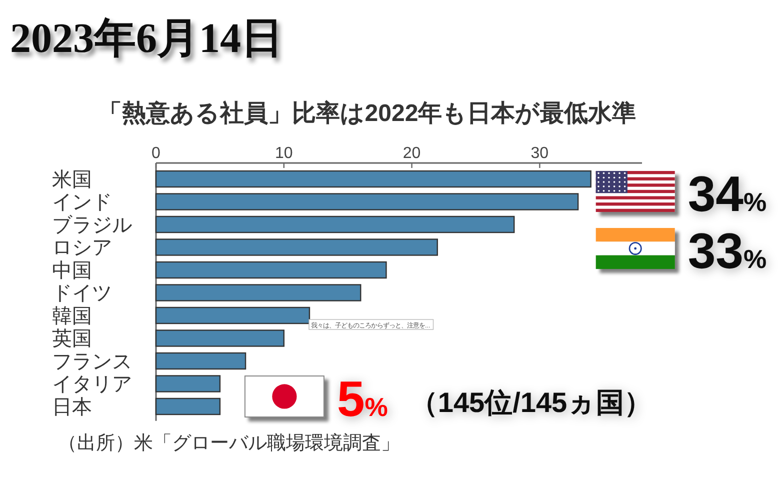  What do you see at coordinates (72, 179) in the screenshot?
I see `y-tick-label: 米国` at bounding box center [72, 179].